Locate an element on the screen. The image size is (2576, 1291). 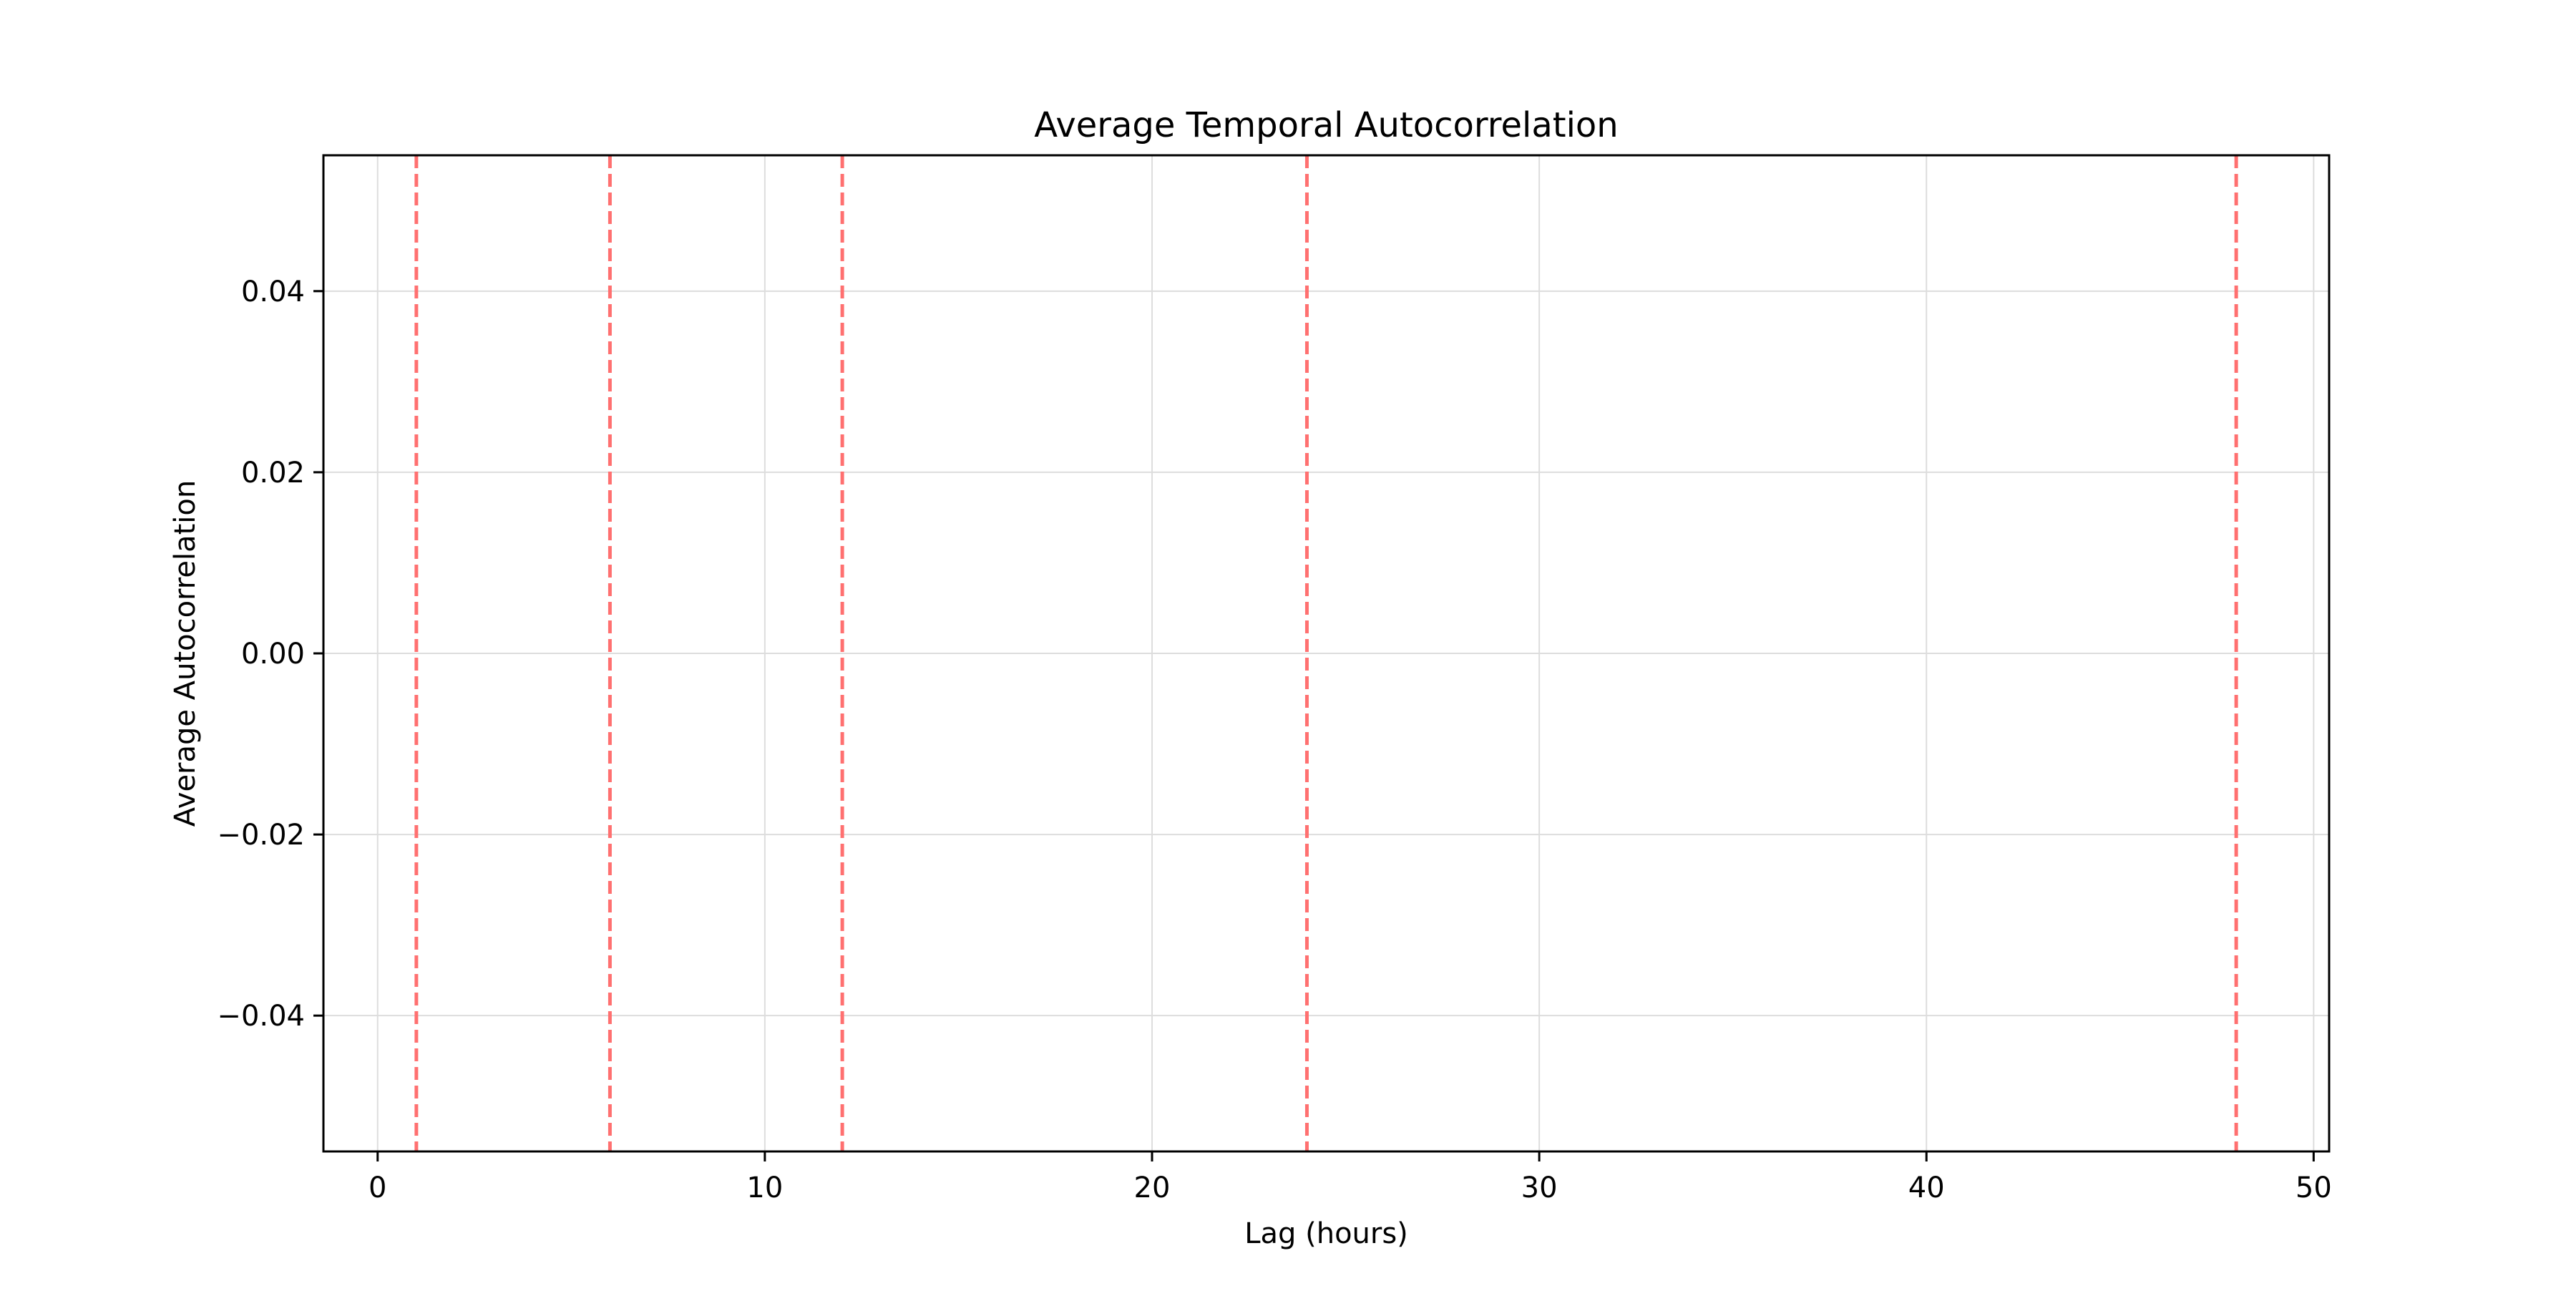
y-tick-label: −0.04 is located at coordinates (261, 1016).